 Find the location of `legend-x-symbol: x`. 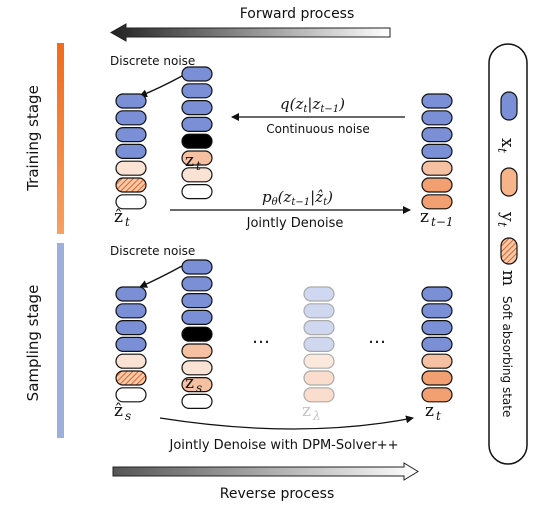

legend-x-symbol: x is located at coordinates (507, 143).